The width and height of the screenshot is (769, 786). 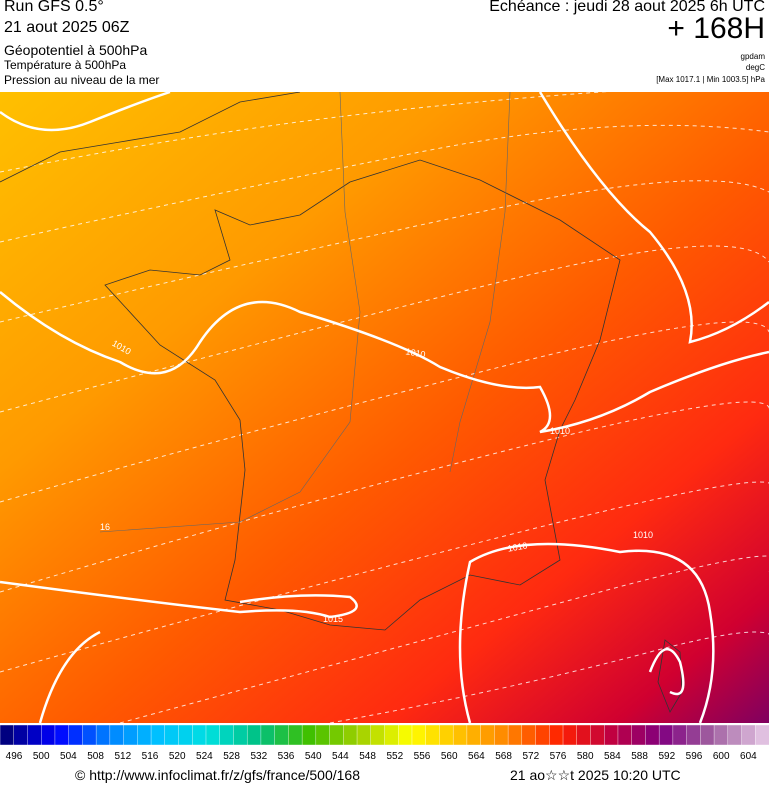 I want to click on scale-label: 552, so click(x=394, y=756).